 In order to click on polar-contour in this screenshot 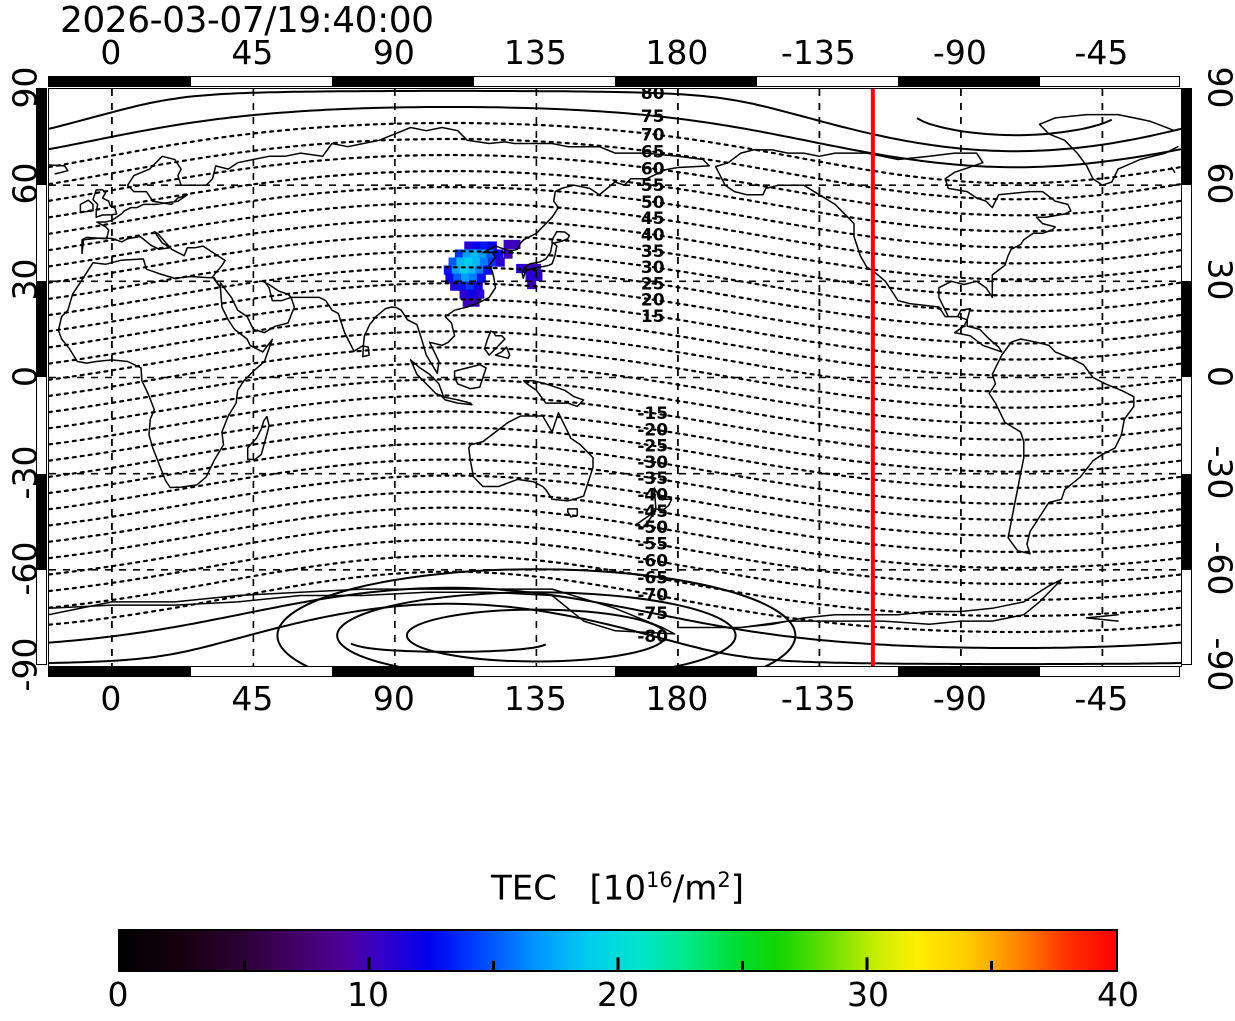, I will do `click(536, 628)`.